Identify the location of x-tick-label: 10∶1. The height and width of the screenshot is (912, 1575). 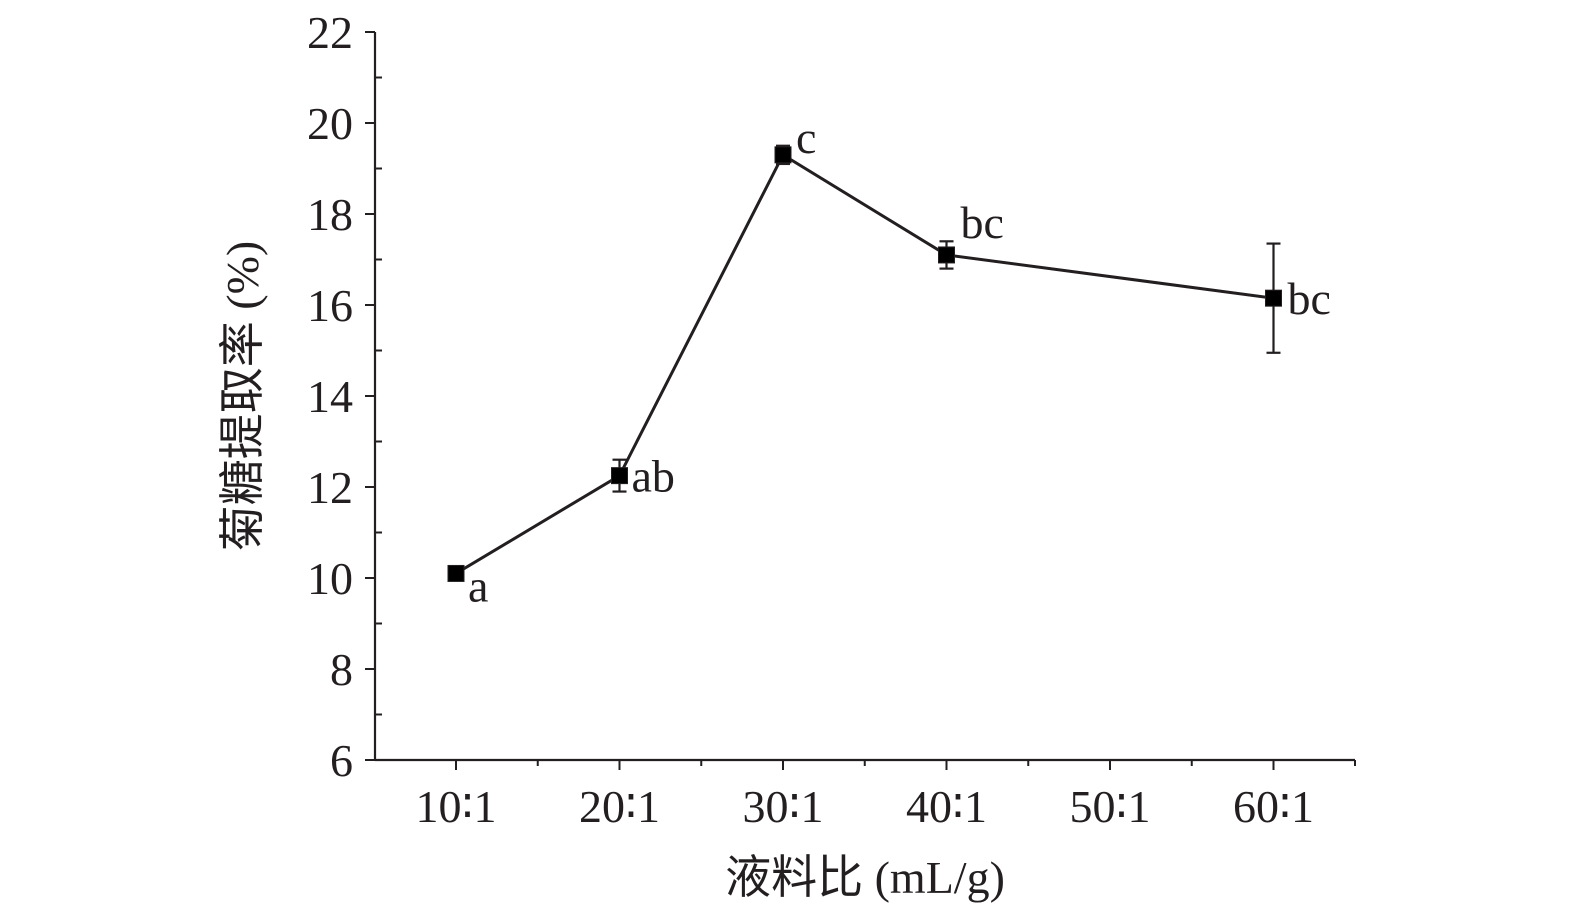
(456, 806).